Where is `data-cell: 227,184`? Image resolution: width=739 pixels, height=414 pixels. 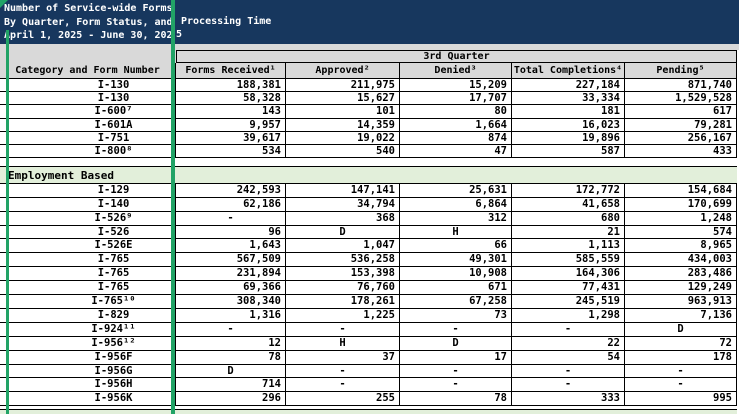
data-cell: 227,184 is located at coordinates (568, 85).